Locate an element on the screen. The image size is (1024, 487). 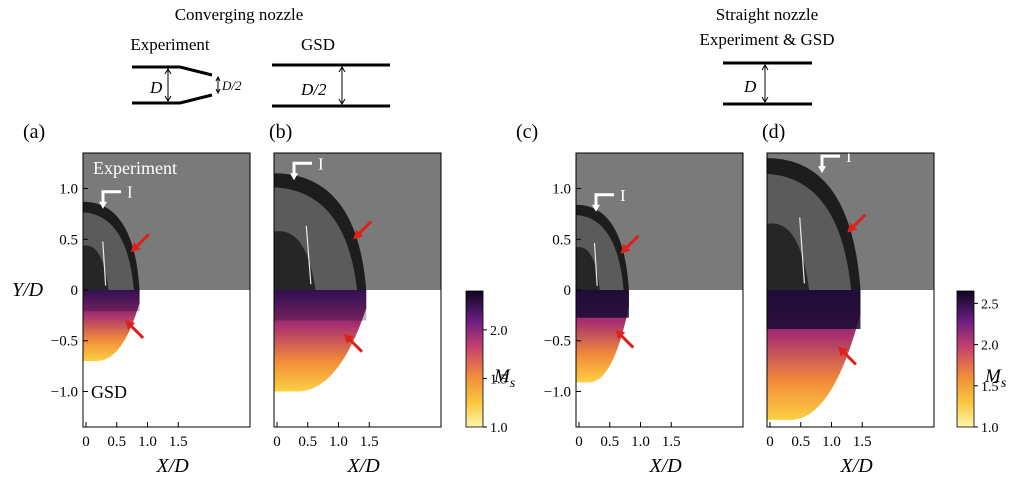
converging-title: Converging nozzle is located at coordinates (239, 14).